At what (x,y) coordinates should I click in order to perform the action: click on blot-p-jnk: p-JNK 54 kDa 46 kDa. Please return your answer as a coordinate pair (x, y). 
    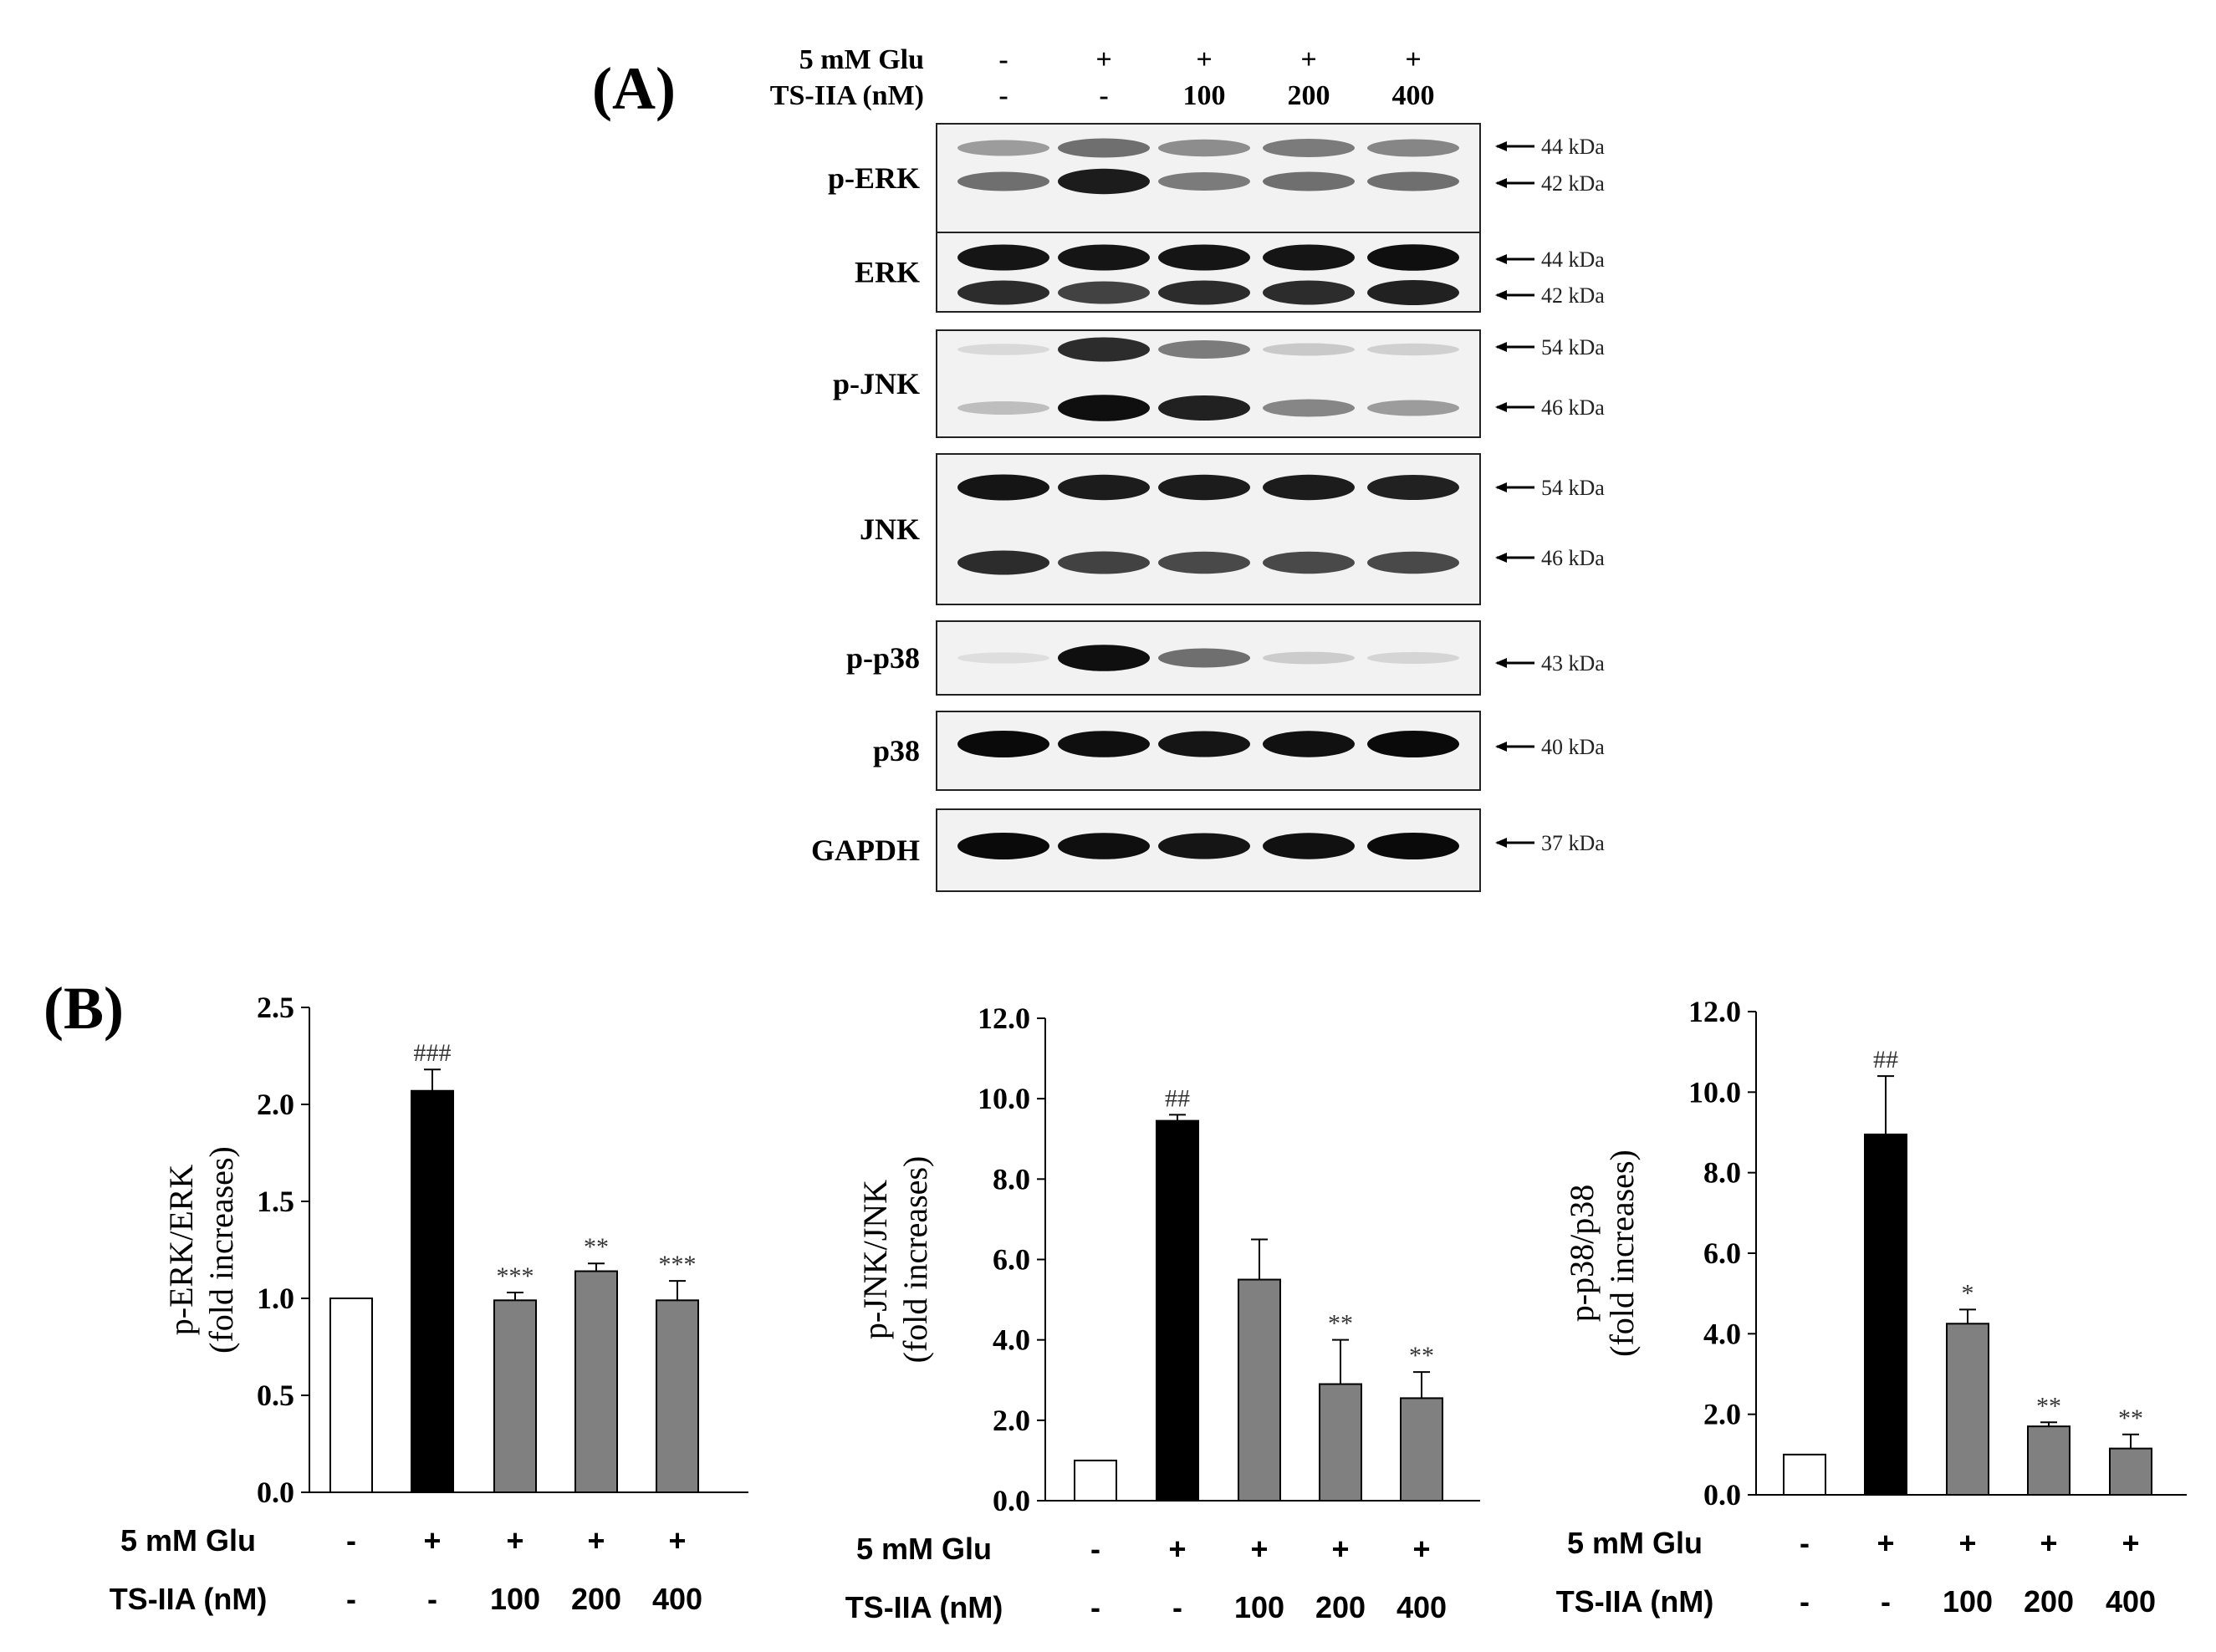
    Looking at the image, I should click on (1219, 383).